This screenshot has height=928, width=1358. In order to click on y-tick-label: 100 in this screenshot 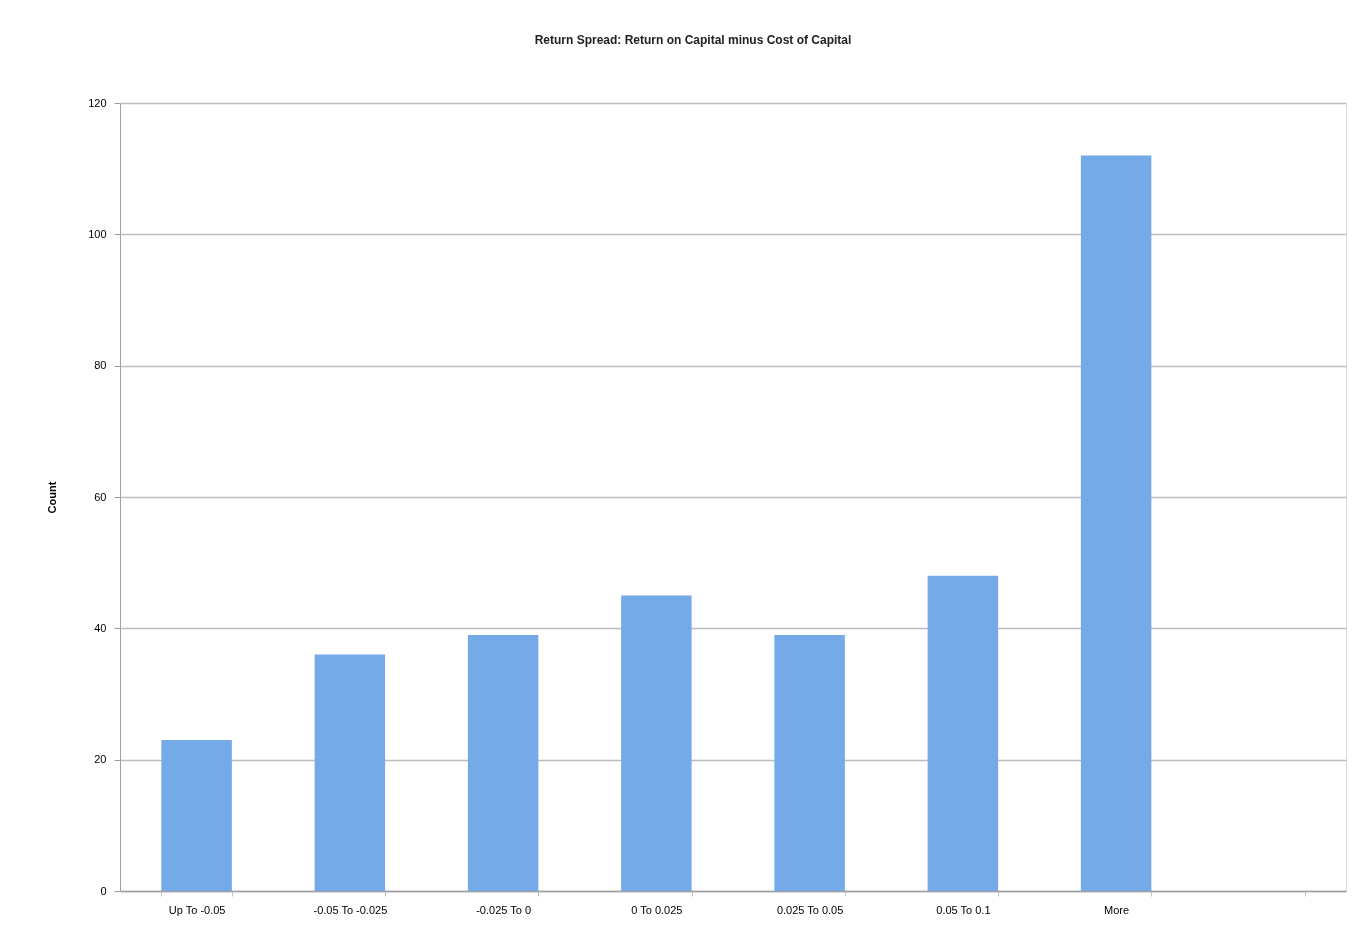, I will do `click(97, 233)`.